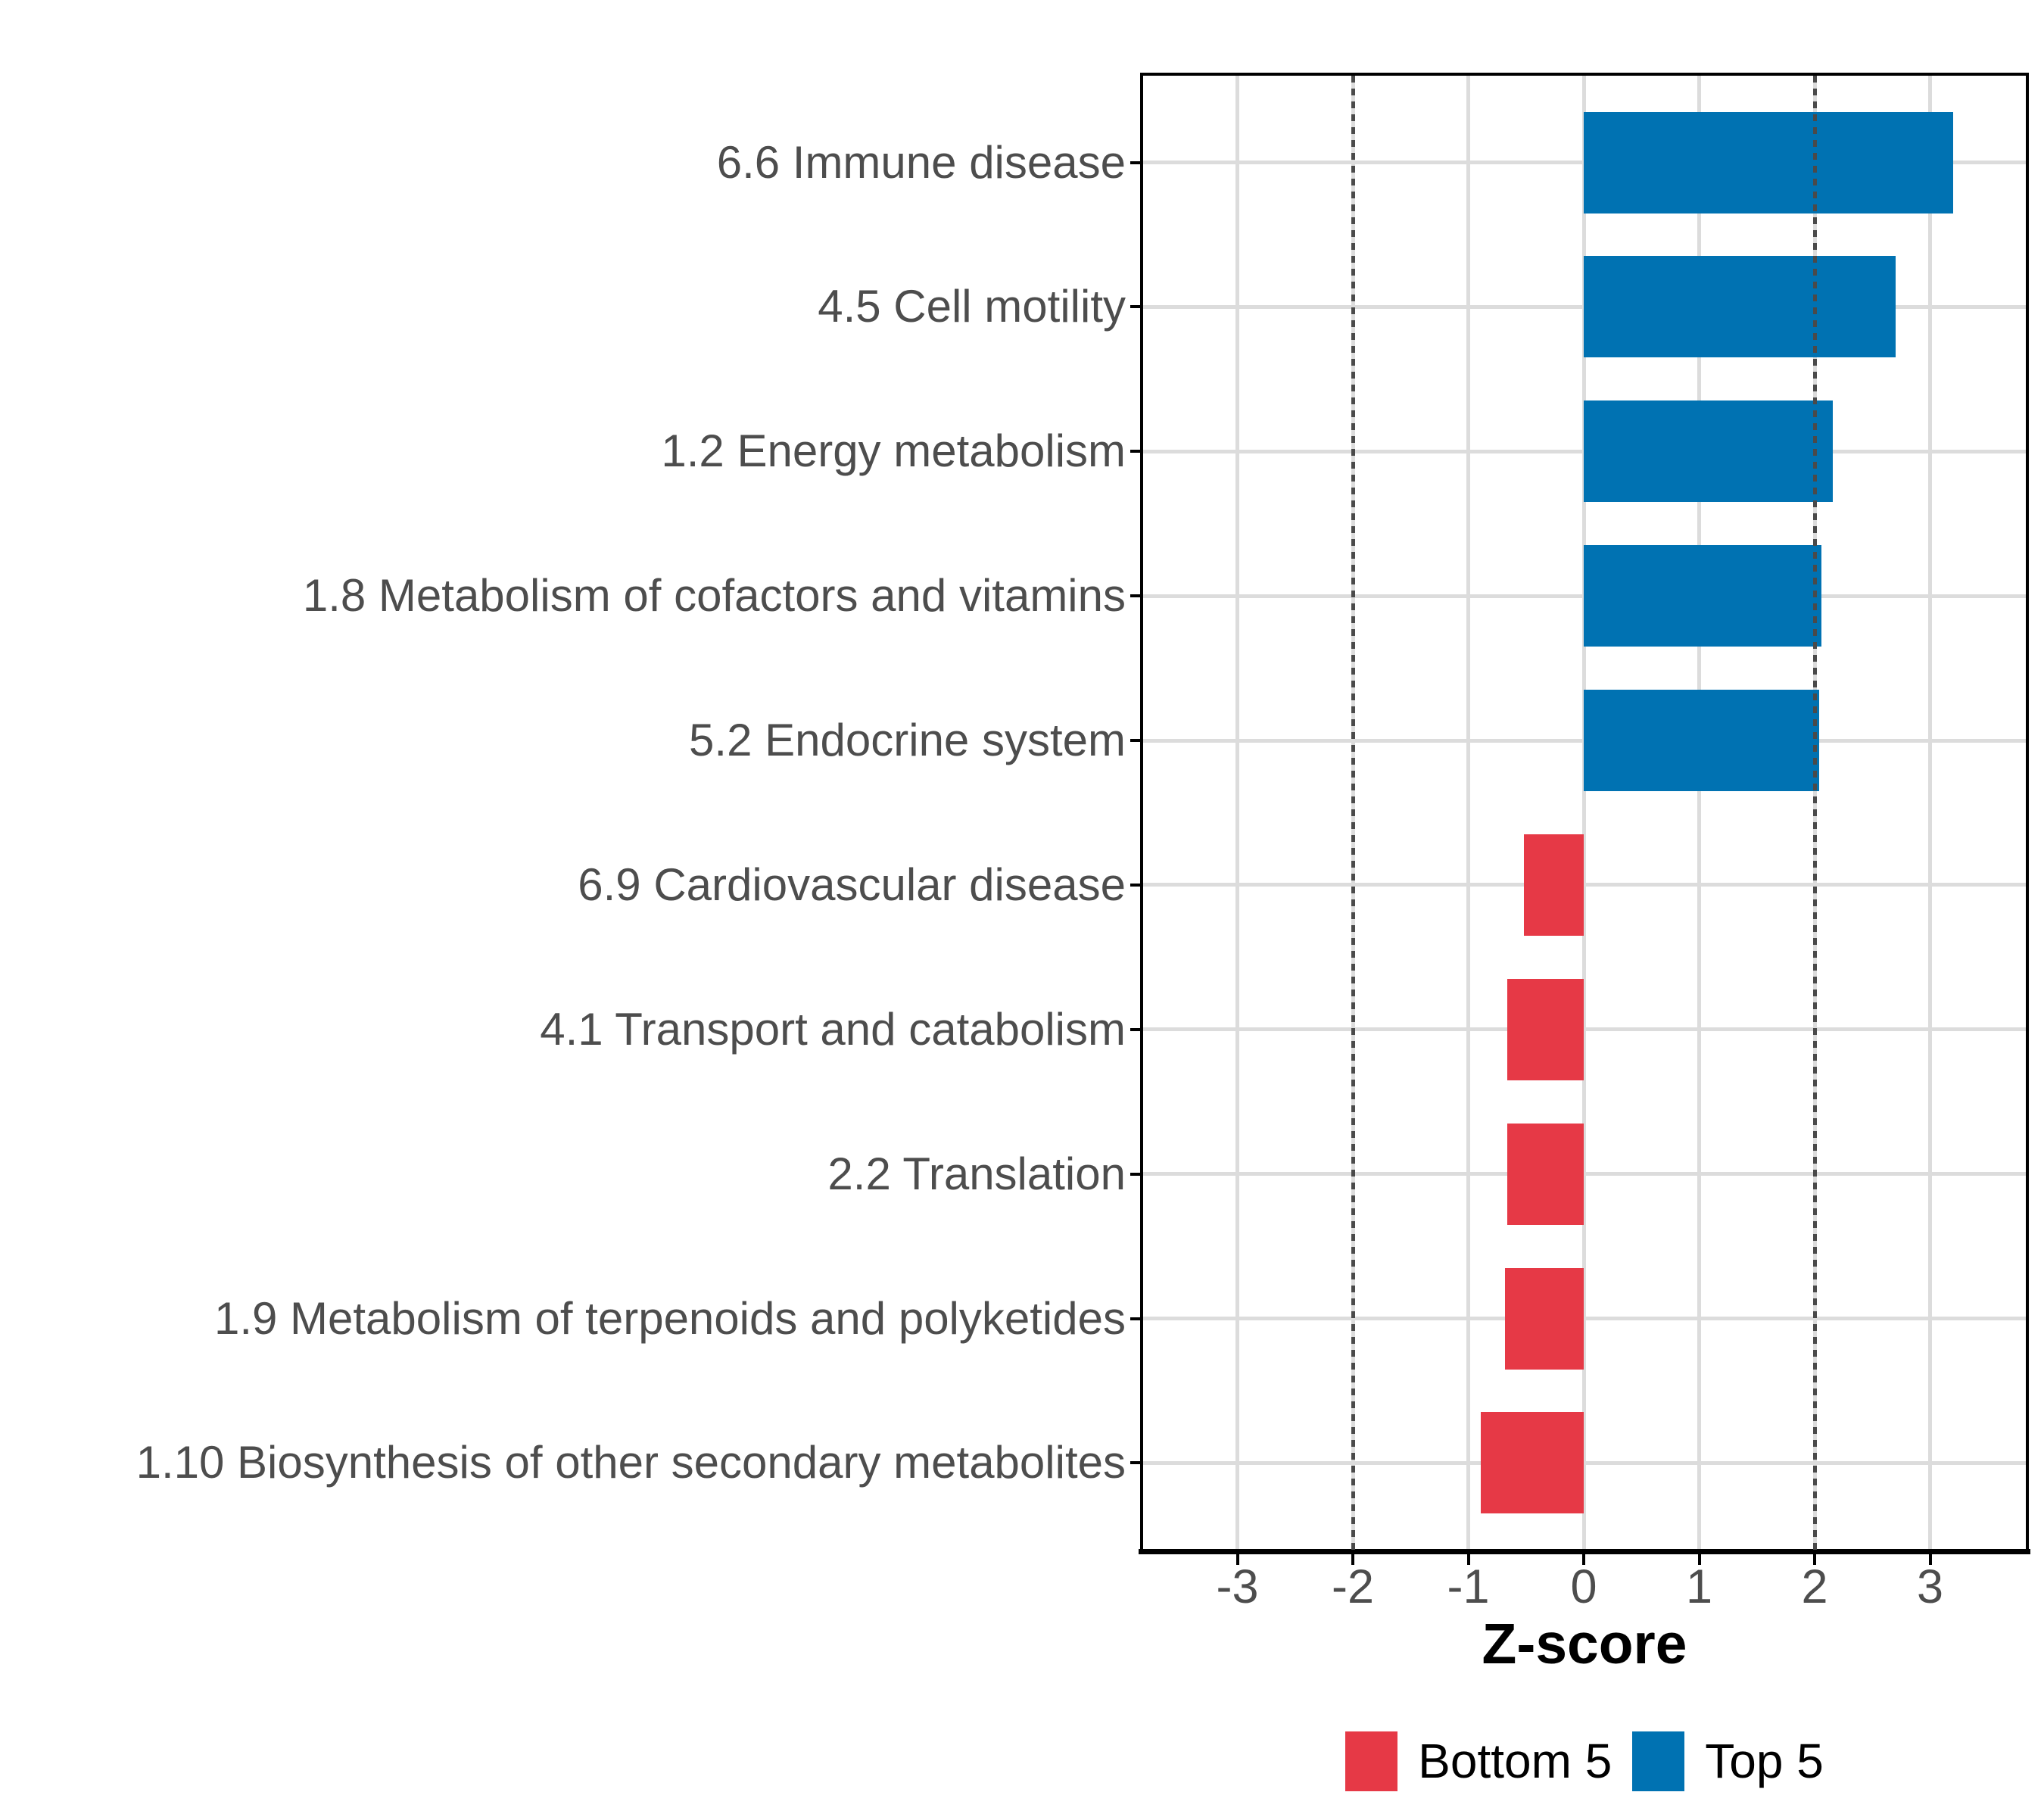  I want to click on y-axis-label: 6.6 Immune disease, so click(921, 162).